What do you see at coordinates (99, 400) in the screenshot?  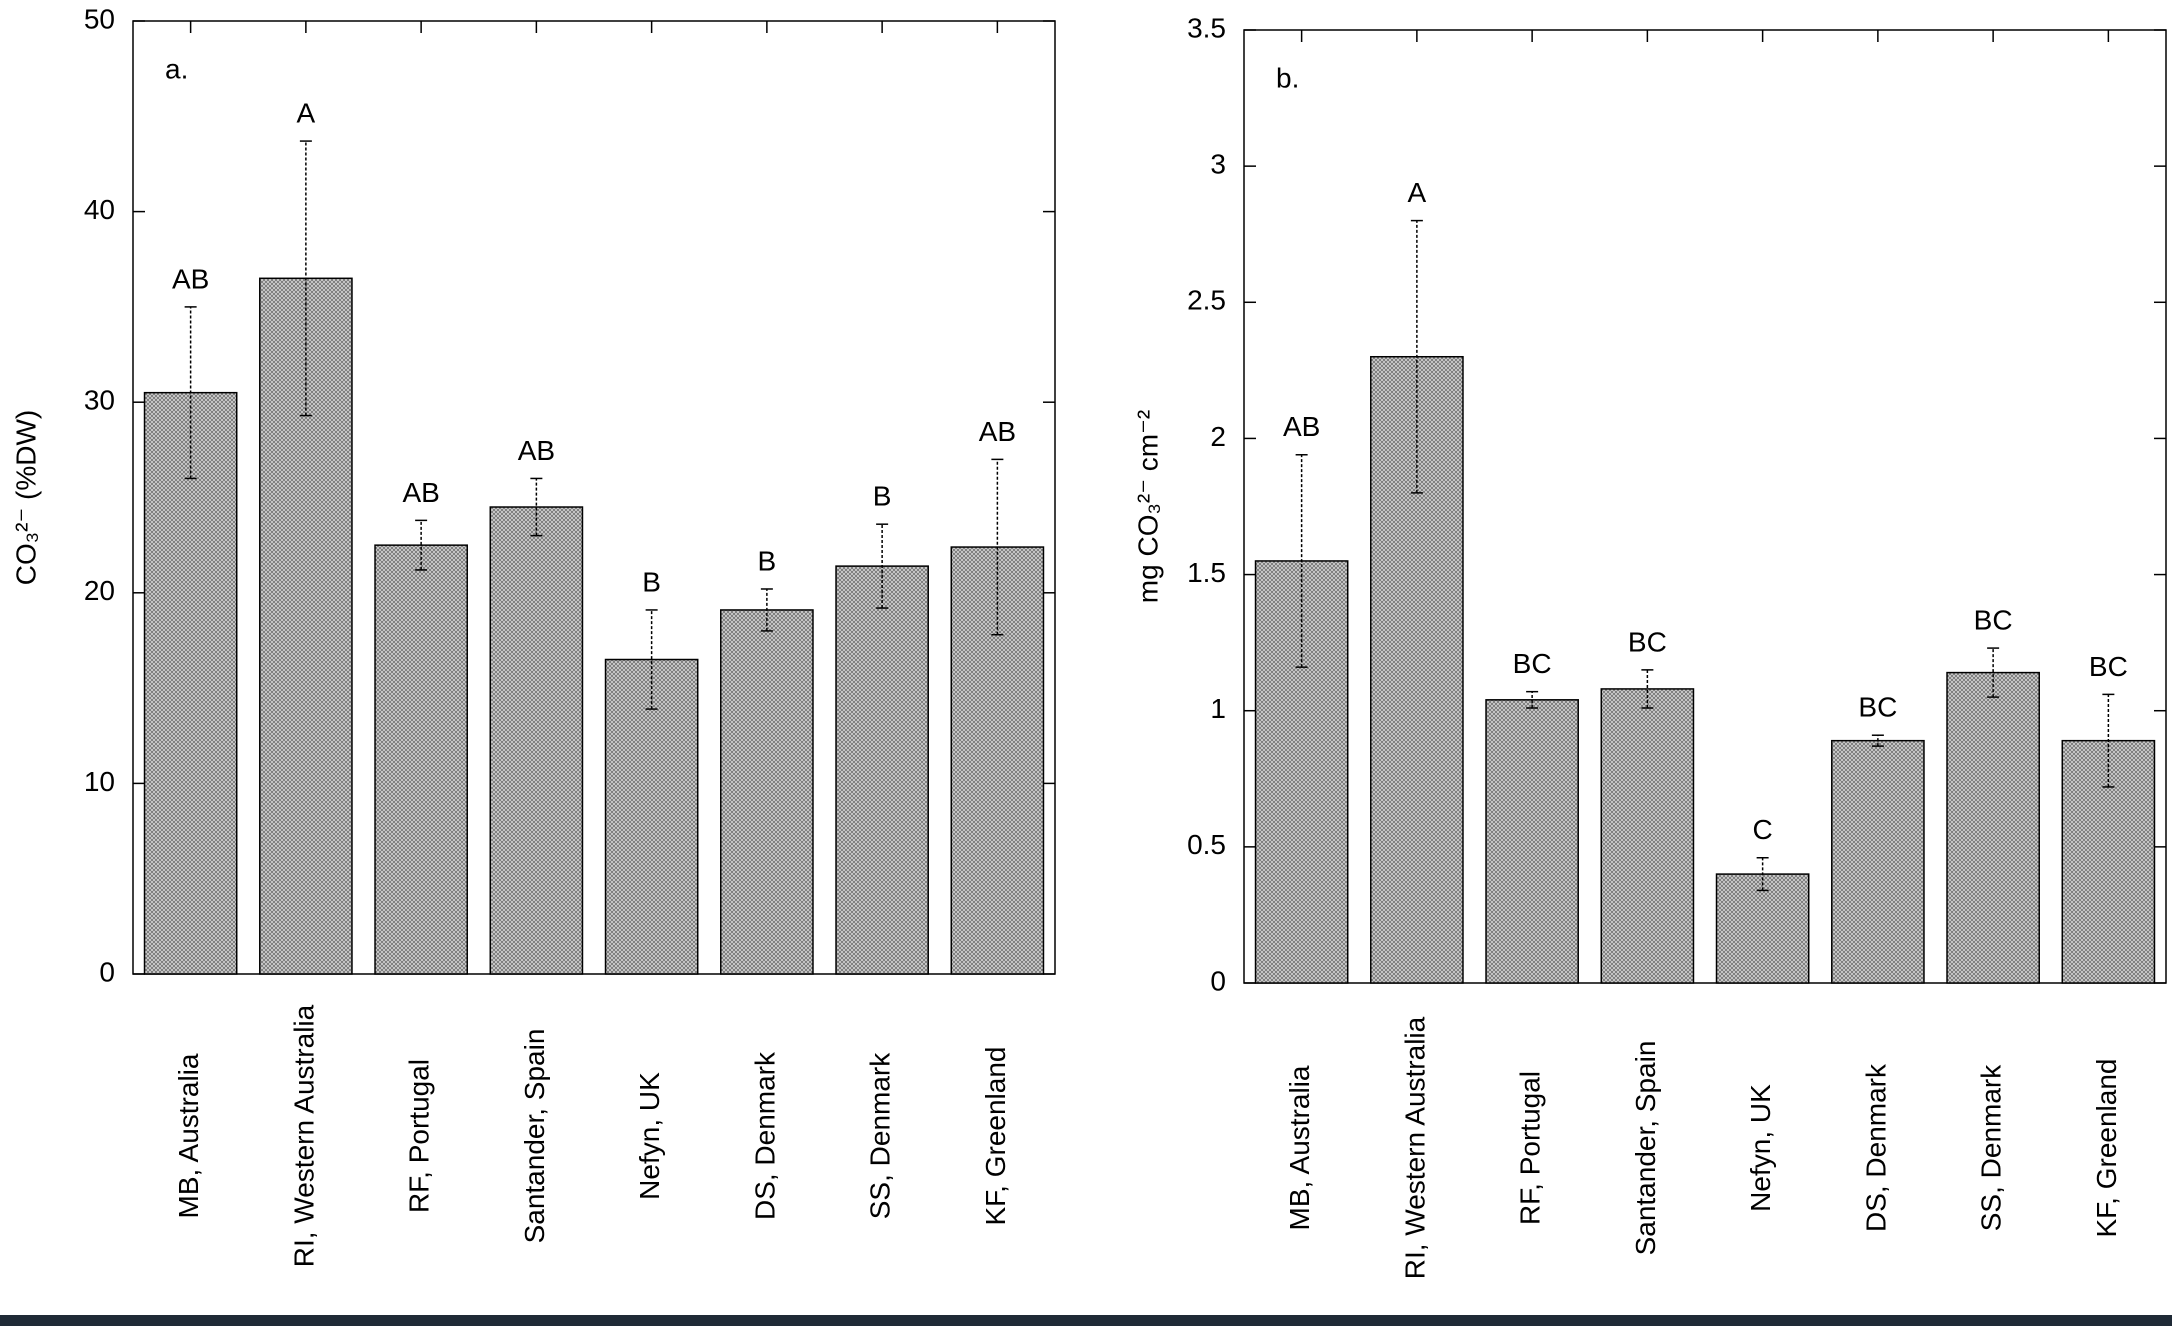 I see `y-tick-label: 30` at bounding box center [99, 400].